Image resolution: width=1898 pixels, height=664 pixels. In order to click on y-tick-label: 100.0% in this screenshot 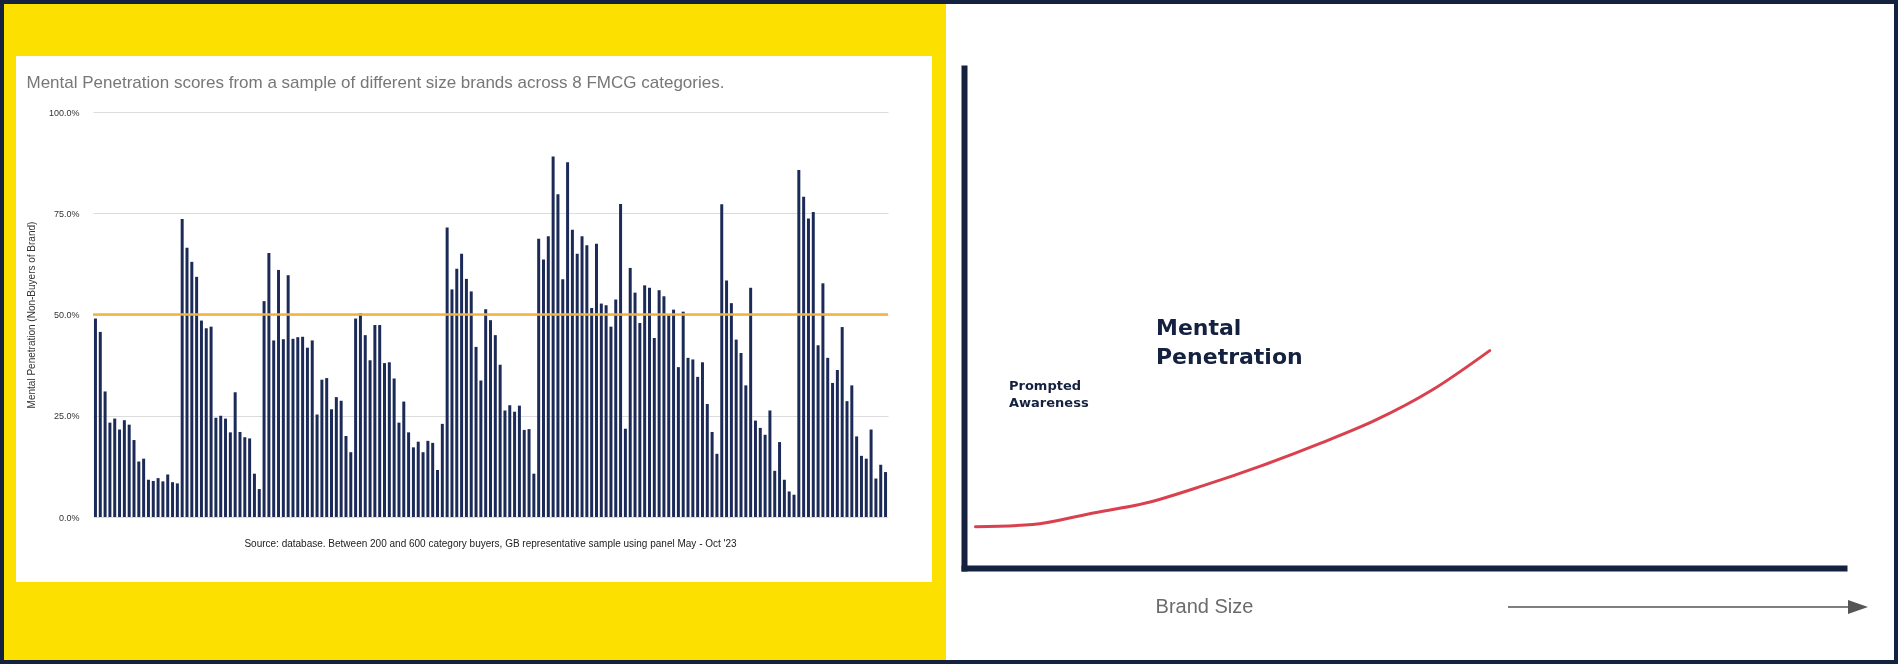, I will do `click(64, 112)`.